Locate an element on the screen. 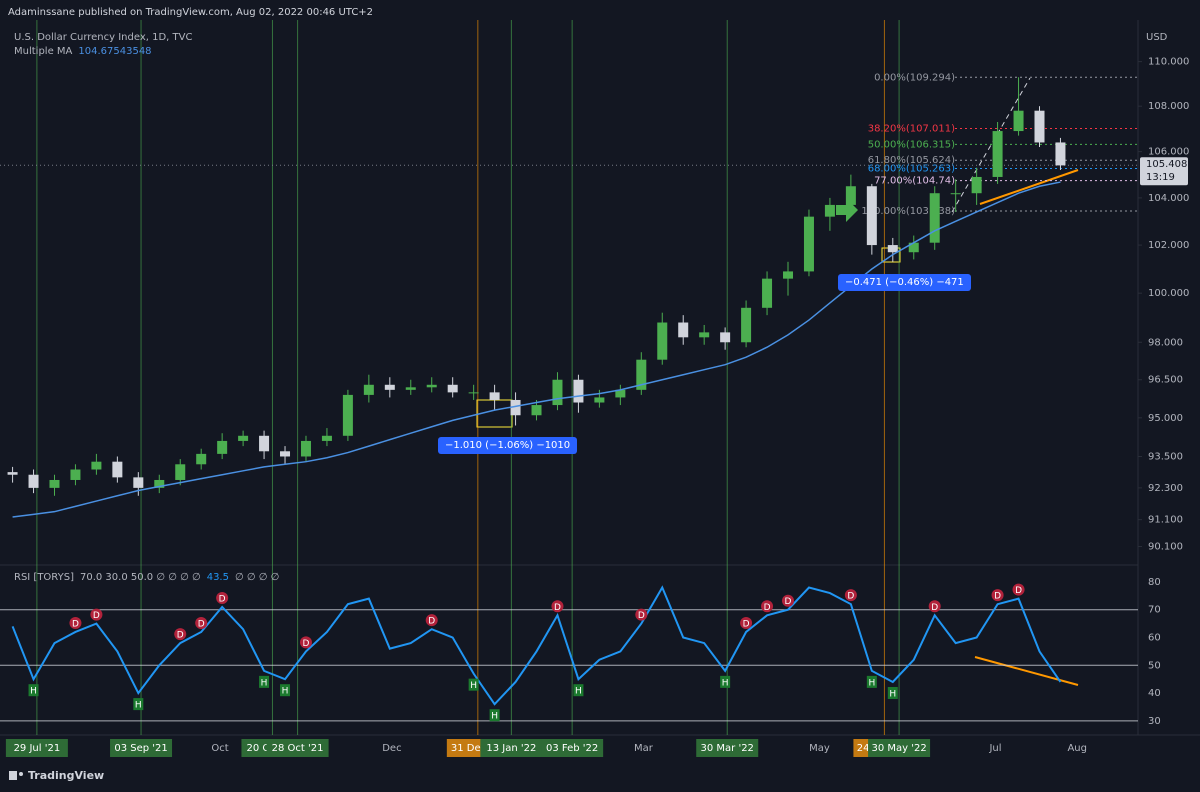 The width and height of the screenshot is (1200, 792). y-tick-label: 30 is located at coordinates (1154, 721).